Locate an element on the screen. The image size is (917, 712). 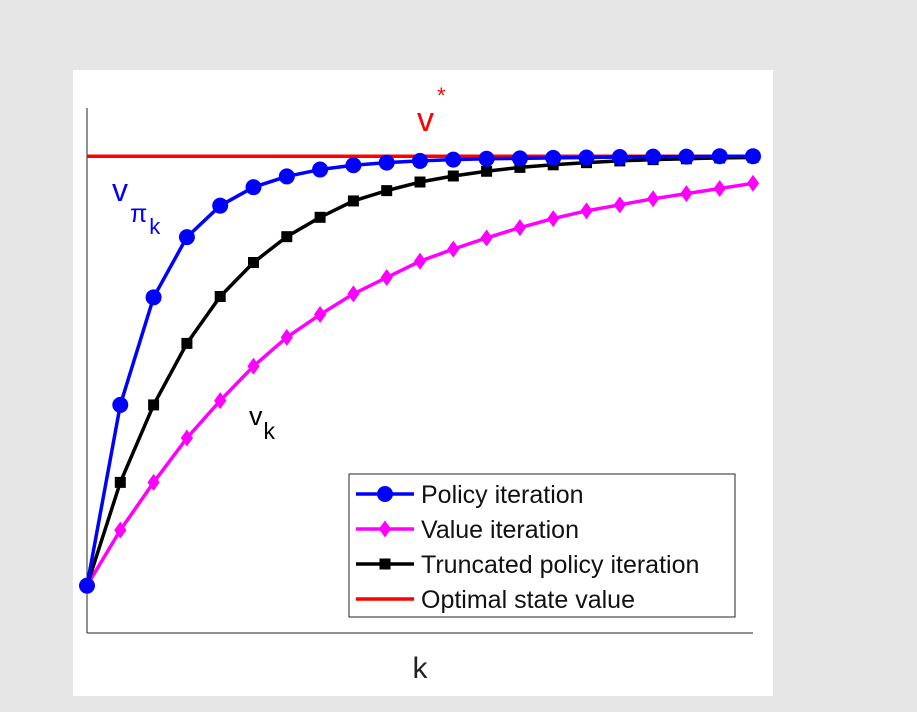
annotation-v-star: v* is located at coordinates (431, 111).